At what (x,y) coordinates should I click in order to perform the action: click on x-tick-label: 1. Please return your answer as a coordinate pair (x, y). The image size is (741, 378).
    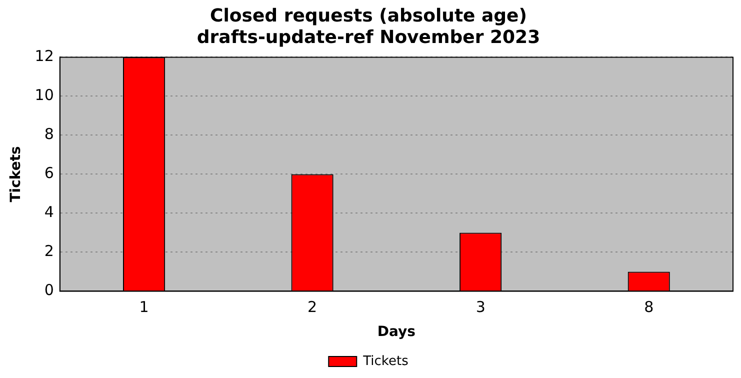
    Looking at the image, I should click on (144, 307).